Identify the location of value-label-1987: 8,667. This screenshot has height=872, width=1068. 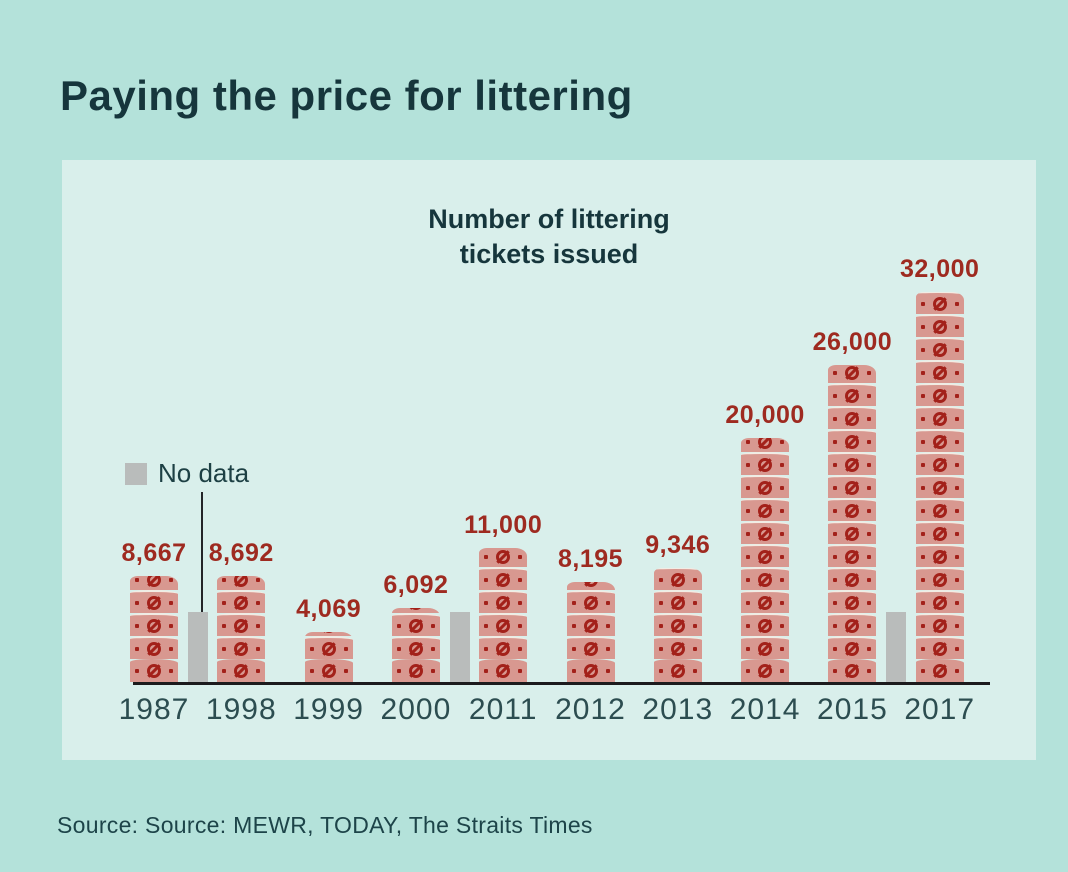
(154, 553).